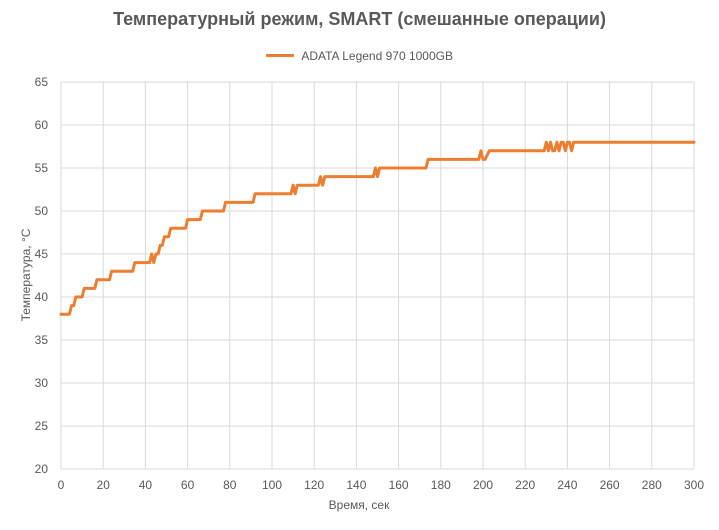 Image resolution: width=719 pixels, height=530 pixels. Describe the element at coordinates (230, 485) in the screenshot. I see `x-tick-label: 80` at that location.